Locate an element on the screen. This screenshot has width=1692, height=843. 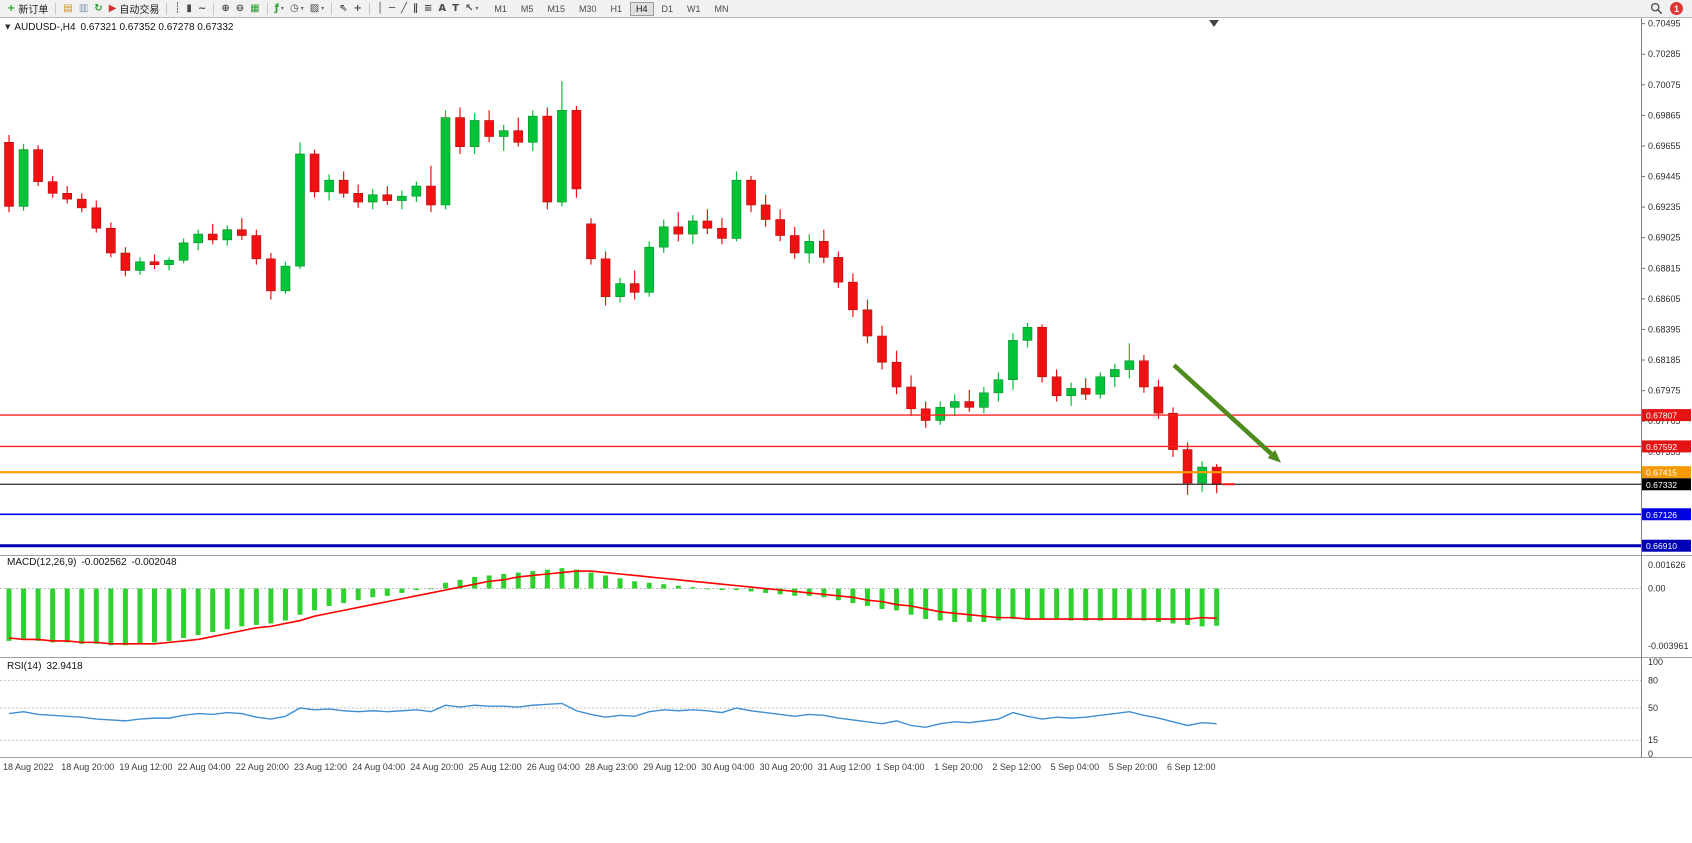
arrows-button: ↖ ▾ is located at coordinates (471, 9).